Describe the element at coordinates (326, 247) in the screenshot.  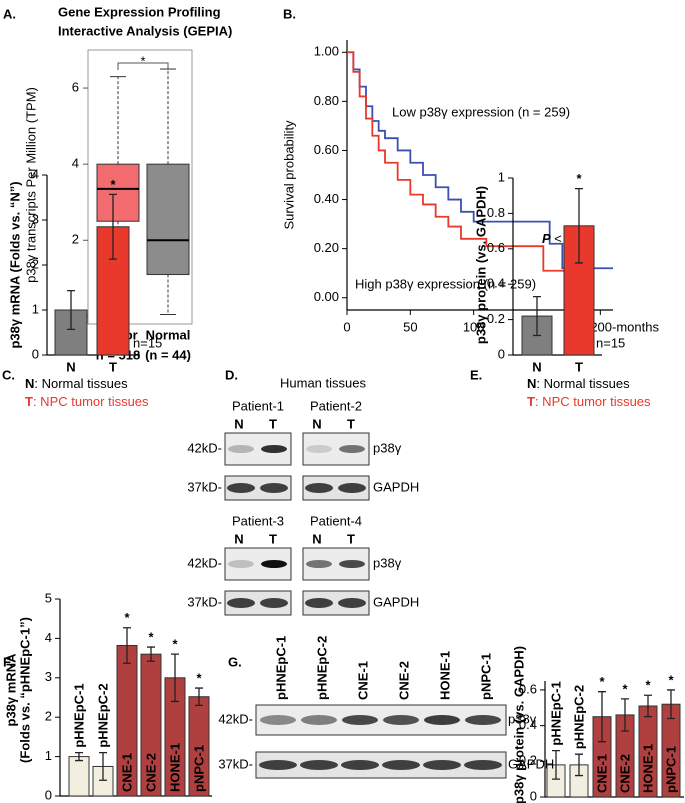
I see `y-tick-label: 0.20` at that location.